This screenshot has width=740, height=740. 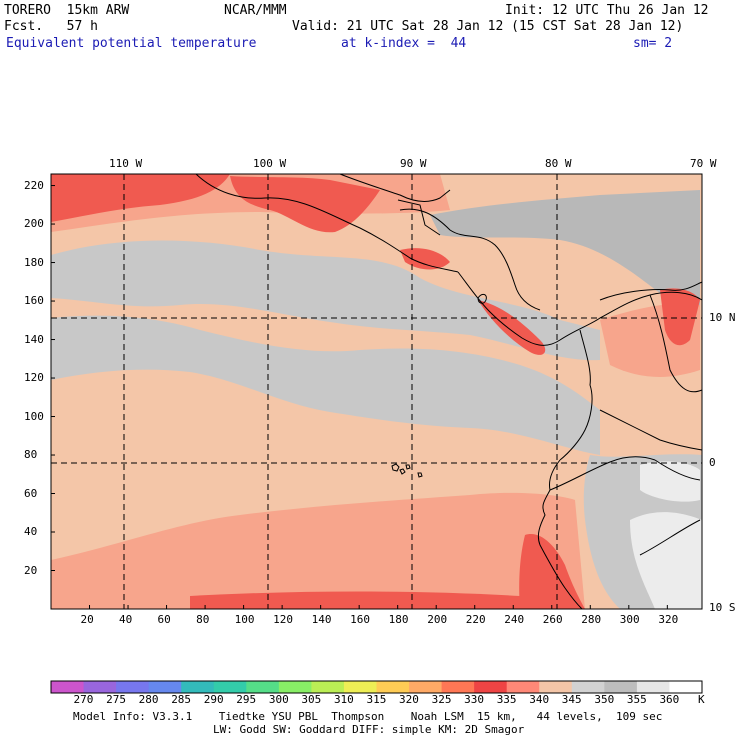 What do you see at coordinates (680, 317) in the screenshot?
I see `hot-colombia-east` at bounding box center [680, 317].